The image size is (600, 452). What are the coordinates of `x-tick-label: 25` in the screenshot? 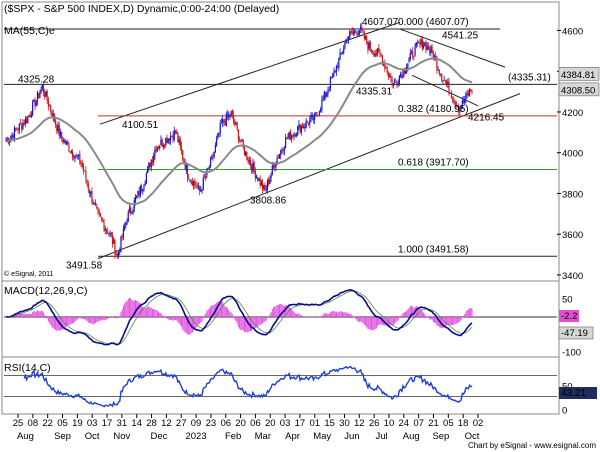 It's located at (18, 423).